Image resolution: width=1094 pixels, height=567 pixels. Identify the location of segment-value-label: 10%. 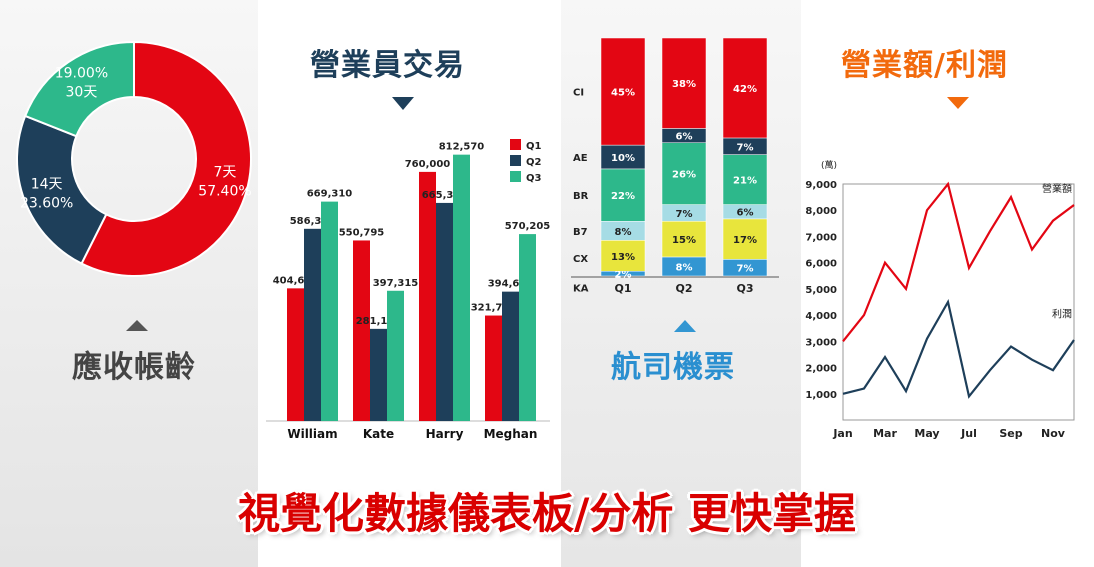
(623, 158).